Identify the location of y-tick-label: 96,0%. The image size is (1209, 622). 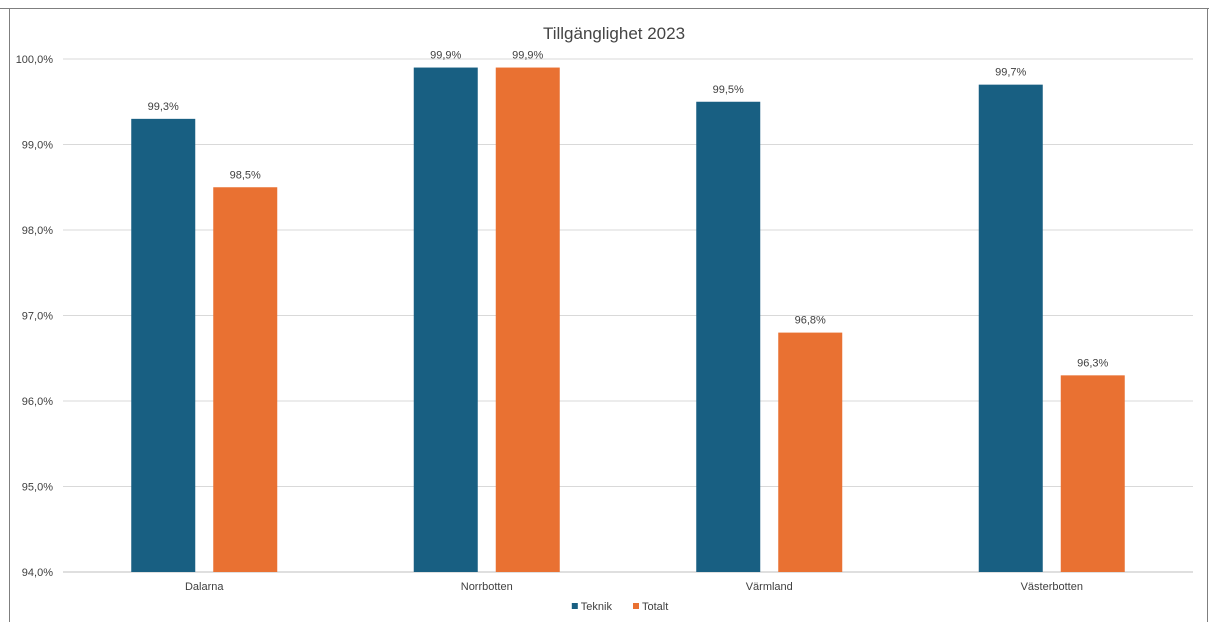
(37, 402).